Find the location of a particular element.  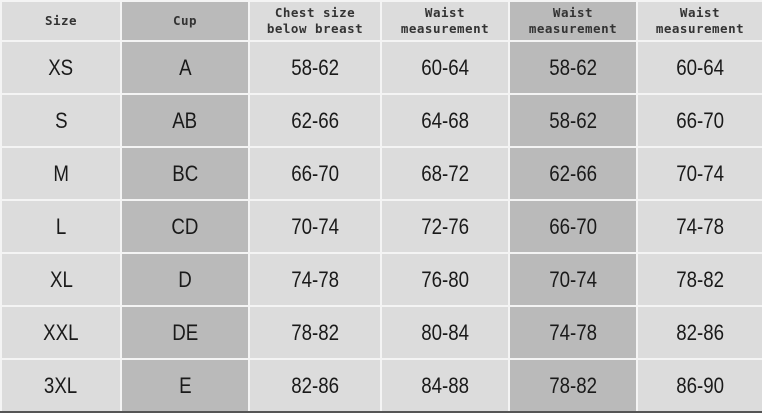

table-cell-waist-3: 60-64 is located at coordinates (699, 67).